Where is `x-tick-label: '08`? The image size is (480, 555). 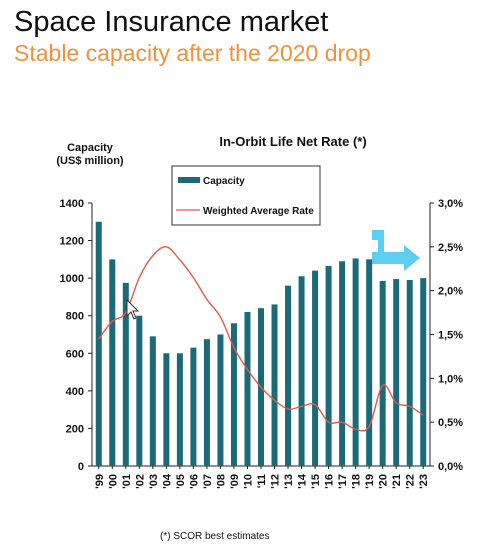 x-tick-label: '08 is located at coordinates (221, 481).